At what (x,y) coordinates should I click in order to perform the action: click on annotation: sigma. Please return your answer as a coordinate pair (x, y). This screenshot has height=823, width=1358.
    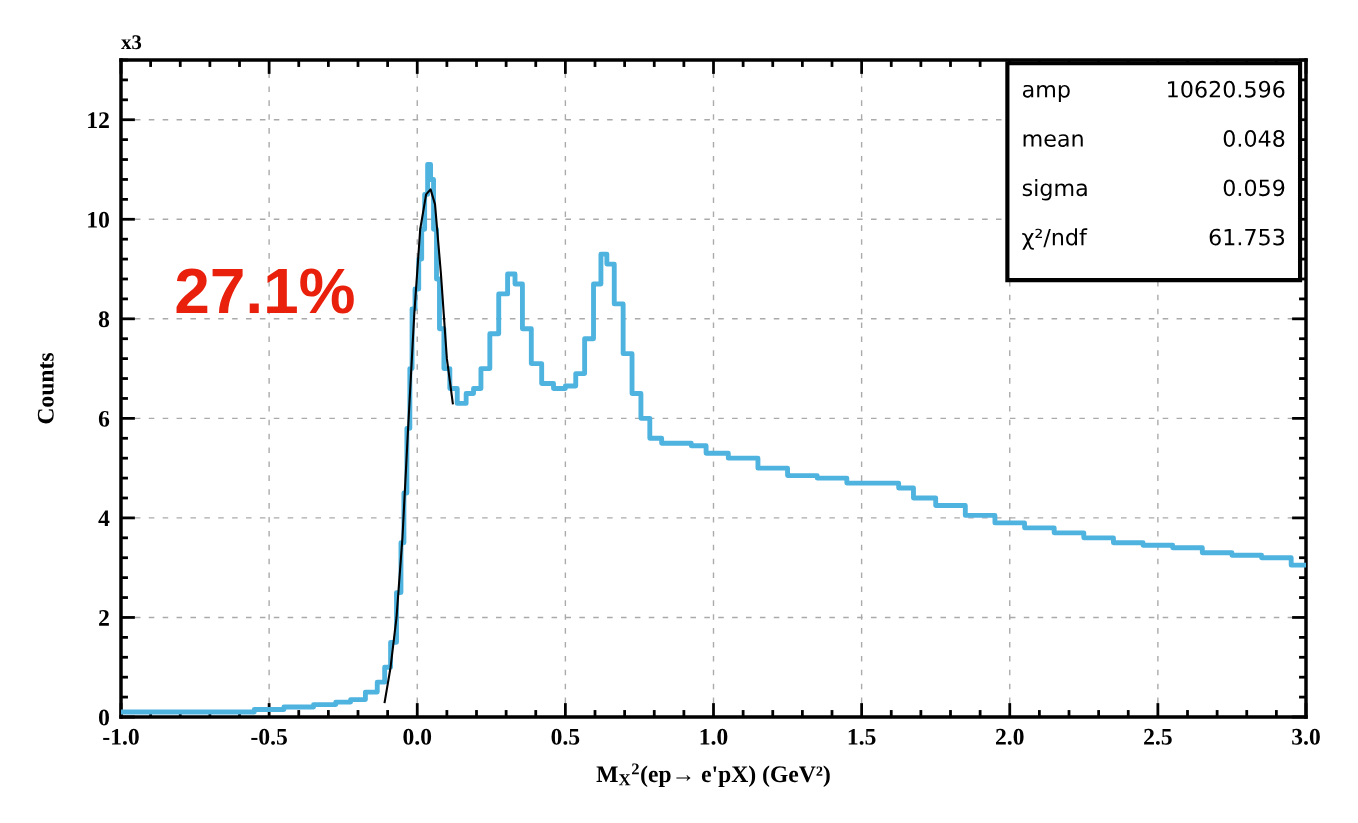
    Looking at the image, I should click on (1054, 190).